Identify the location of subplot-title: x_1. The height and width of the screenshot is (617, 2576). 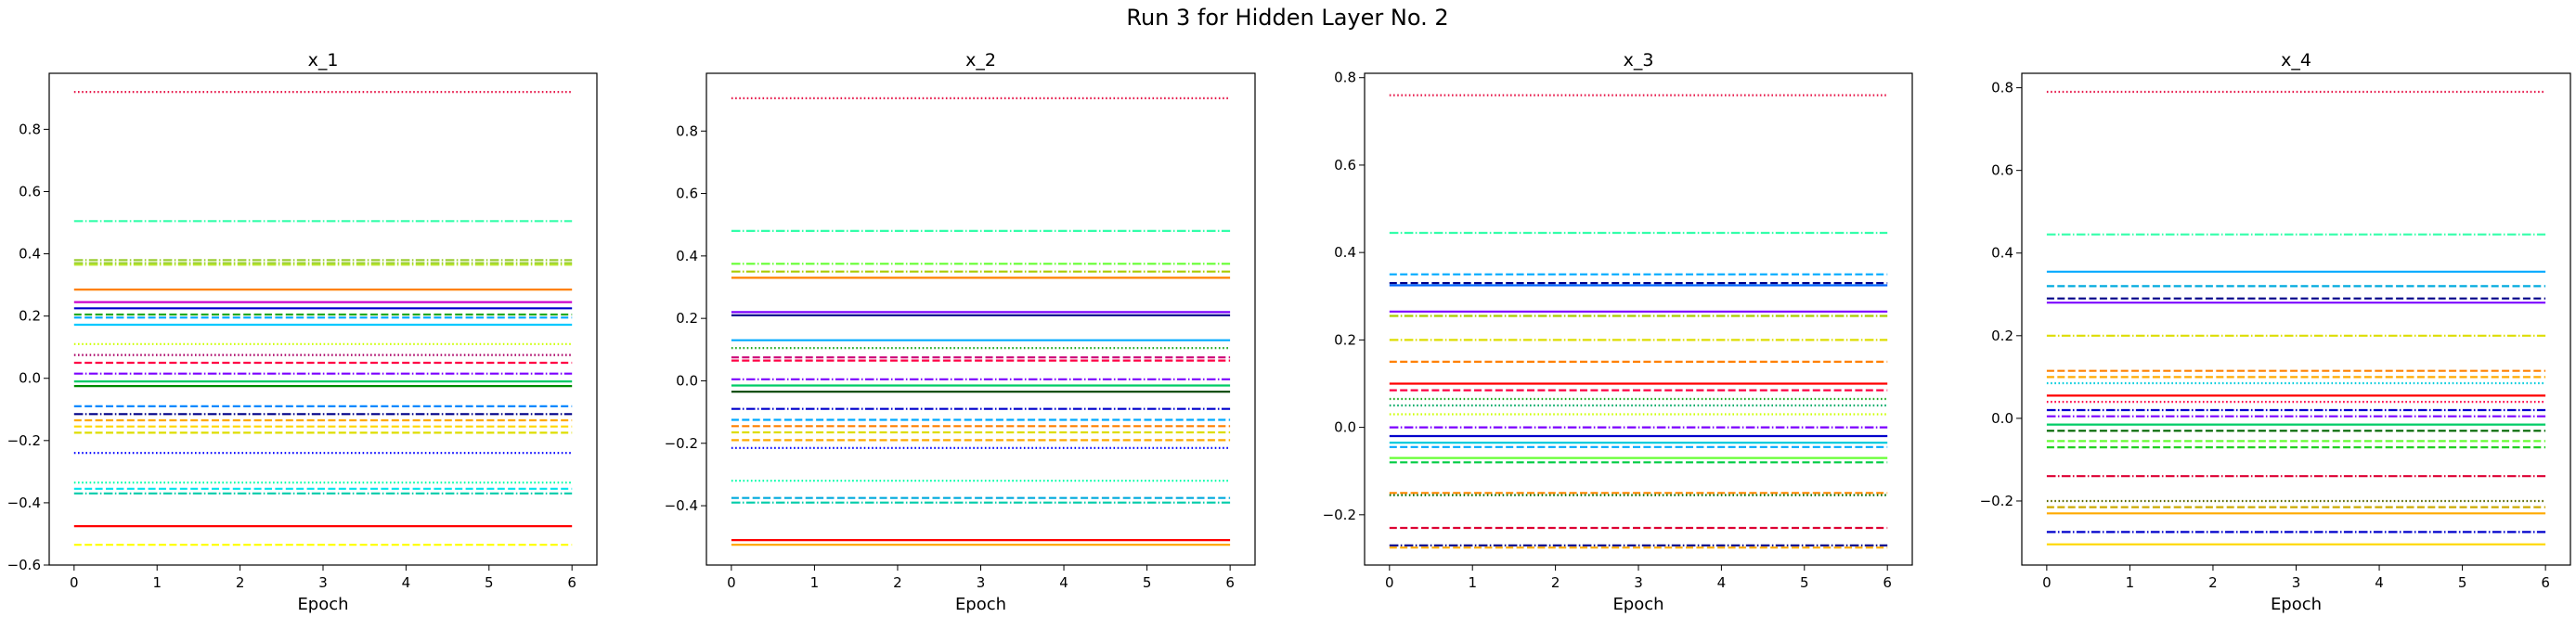
(323, 60).